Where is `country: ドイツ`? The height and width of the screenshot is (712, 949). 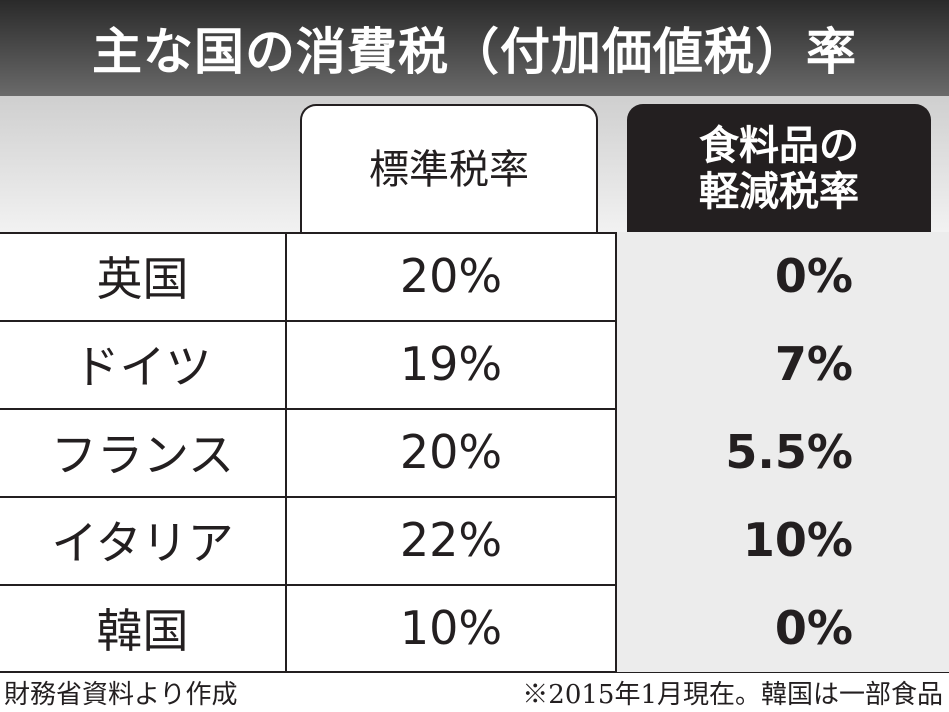 country: ドイツ is located at coordinates (142, 364).